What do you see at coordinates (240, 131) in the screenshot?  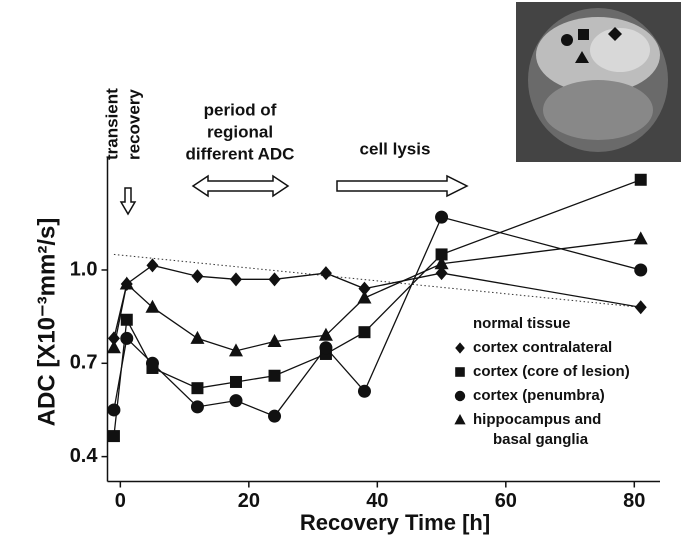 I see `annotation: regional` at bounding box center [240, 131].